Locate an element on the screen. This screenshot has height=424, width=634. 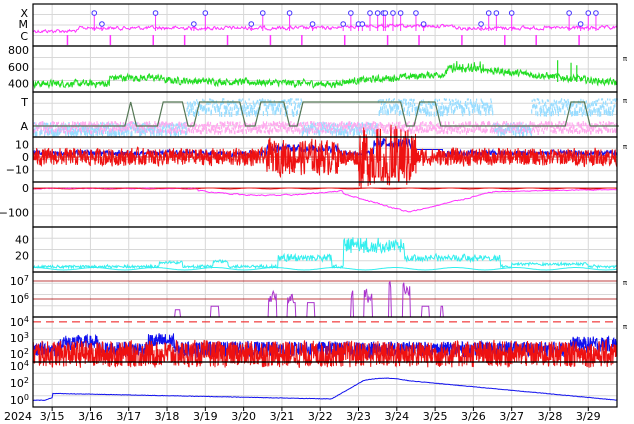
y-tick-label: 10 is located at coordinates (22, 145).